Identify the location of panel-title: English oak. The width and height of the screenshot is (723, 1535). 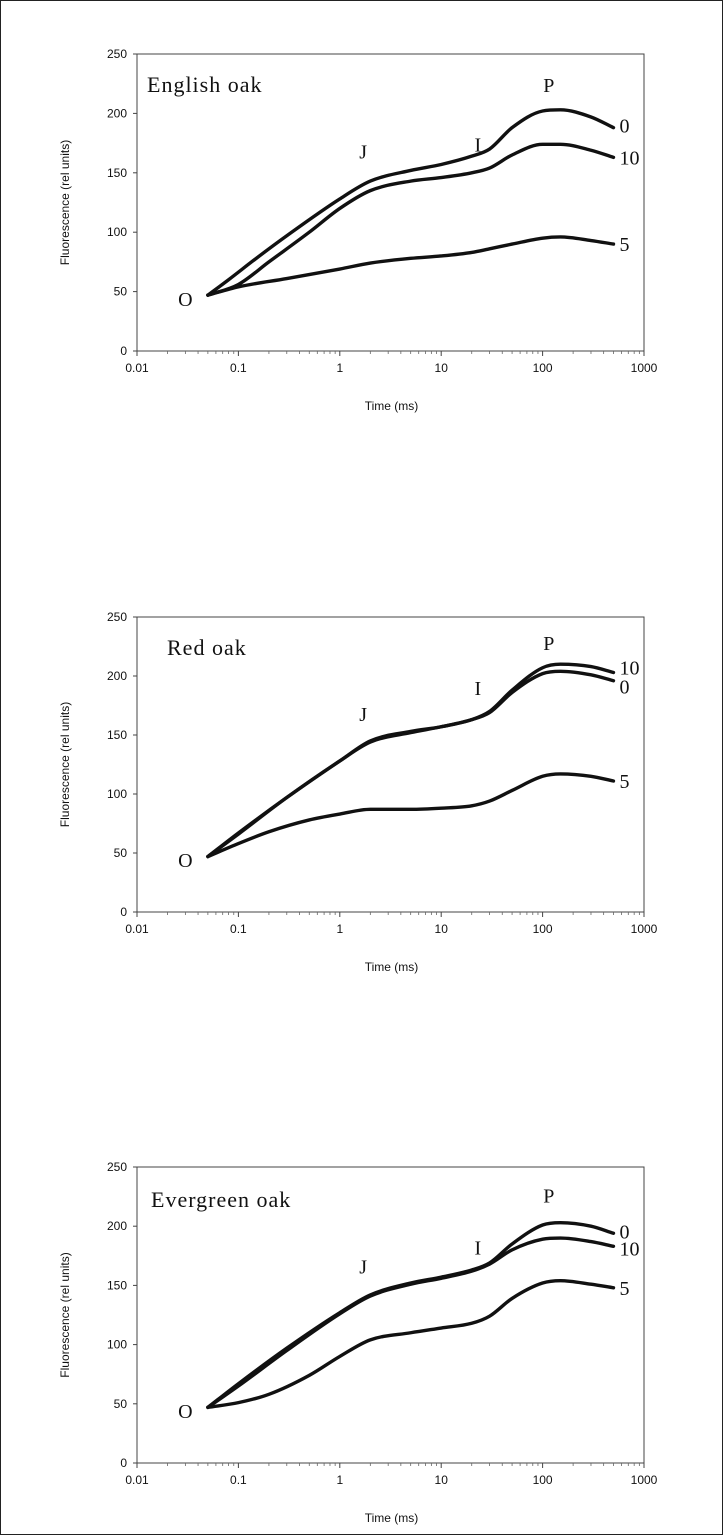
(205, 84).